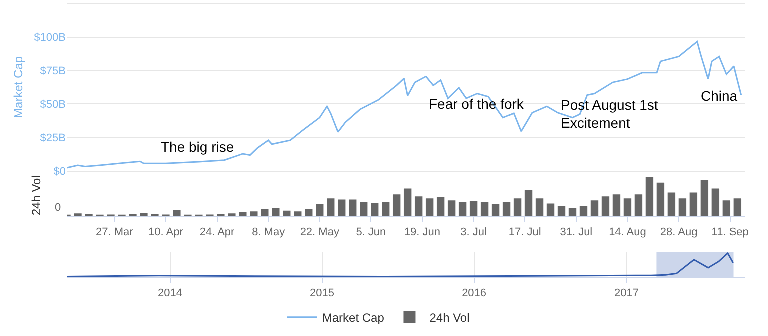 The height and width of the screenshot is (336, 768). Describe the element at coordinates (60, 172) in the screenshot. I see `y-tick-label: $0` at that location.